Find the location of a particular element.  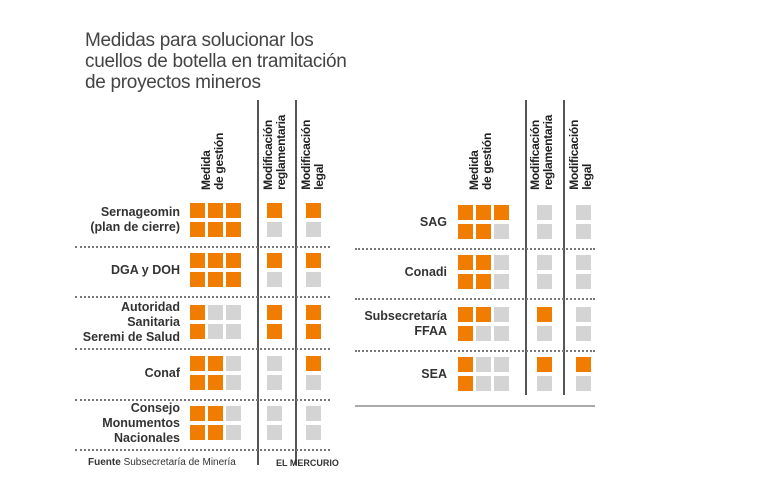

column-header-reglamentaria: Modificación reglamentaria is located at coordinates (541, 152).